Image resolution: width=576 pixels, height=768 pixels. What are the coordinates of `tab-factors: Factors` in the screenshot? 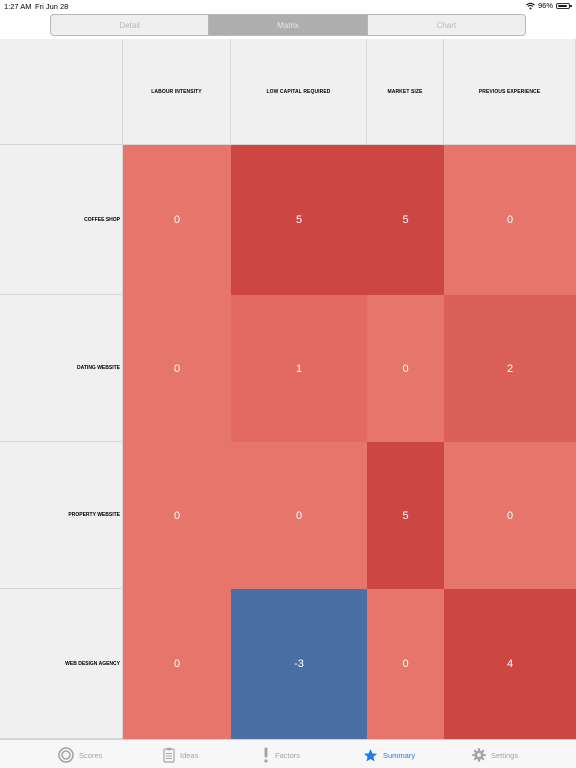 It's located at (281, 755).